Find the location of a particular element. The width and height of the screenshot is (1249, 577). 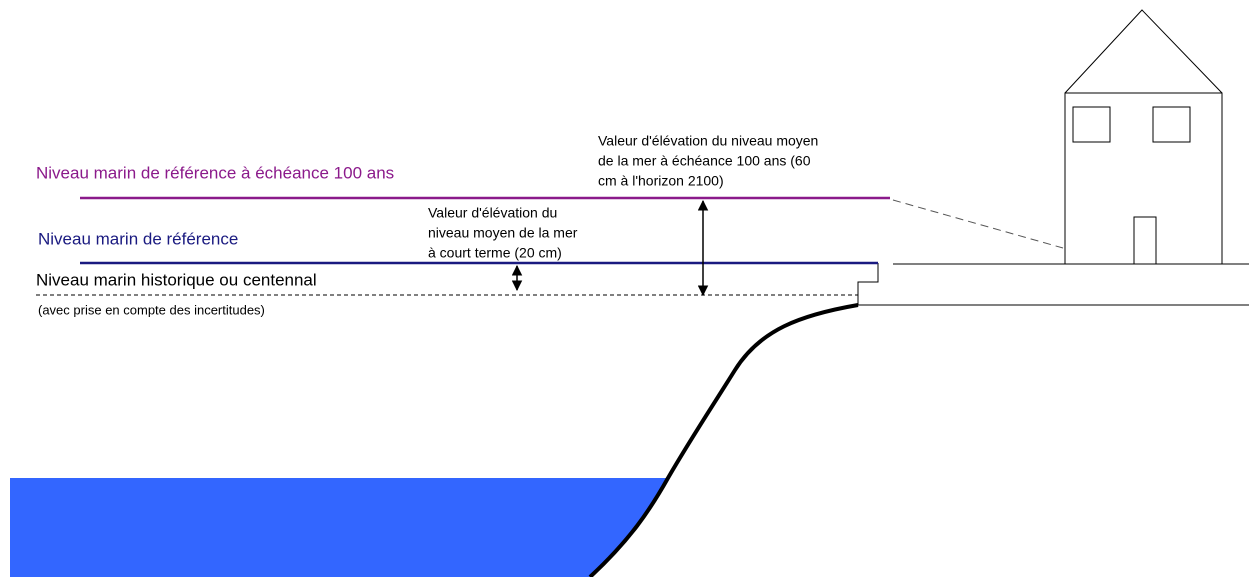

short-term-text: niveau moyen de la mer is located at coordinates (503, 233).